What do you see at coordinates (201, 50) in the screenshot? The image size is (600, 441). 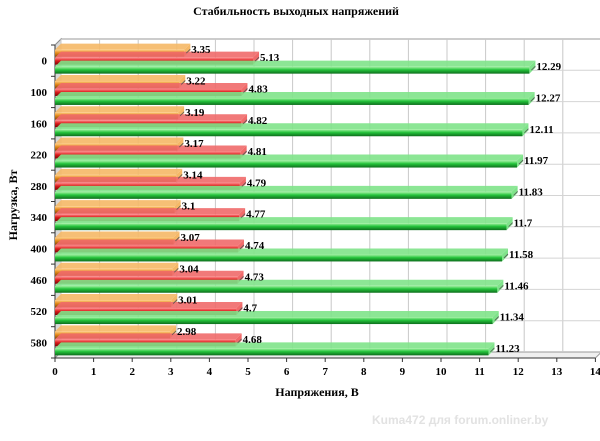 I see `data-label: 3.35` at bounding box center [201, 50].